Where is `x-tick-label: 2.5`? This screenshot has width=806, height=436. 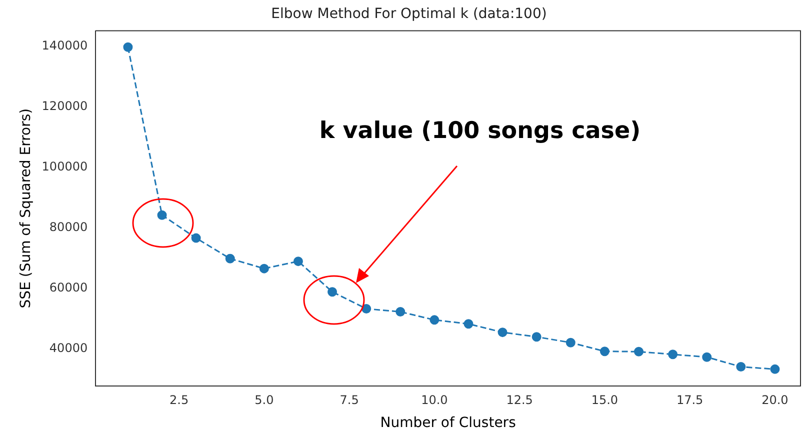 x-tick-label: 2.5 is located at coordinates (179, 400).